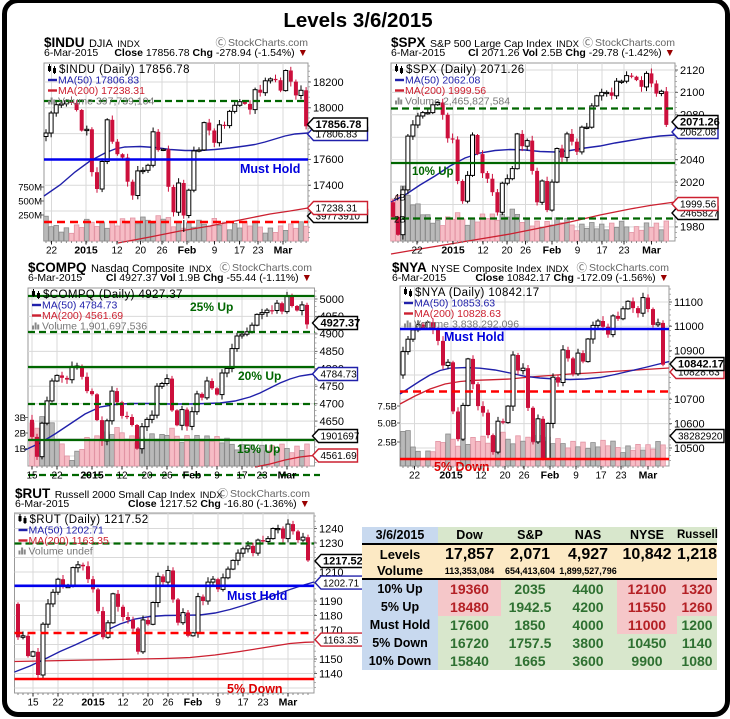  I want to click on svg-text: 2062.08, so click(698, 133).